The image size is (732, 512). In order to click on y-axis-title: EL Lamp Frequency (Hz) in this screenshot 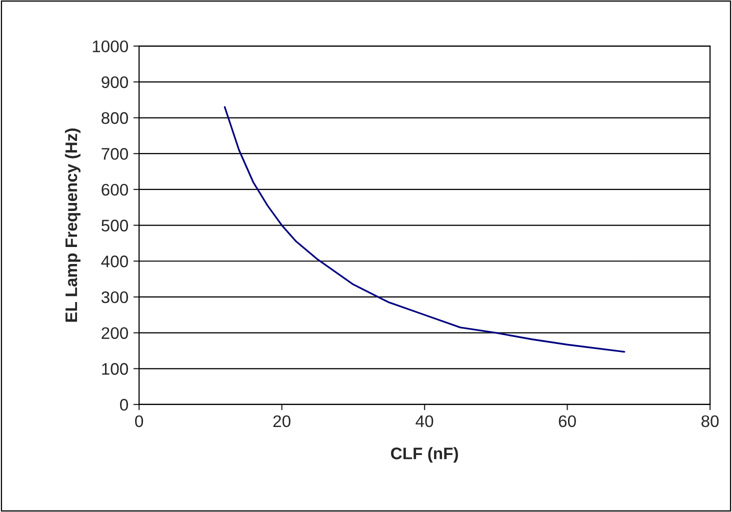, I will do `click(72, 225)`.